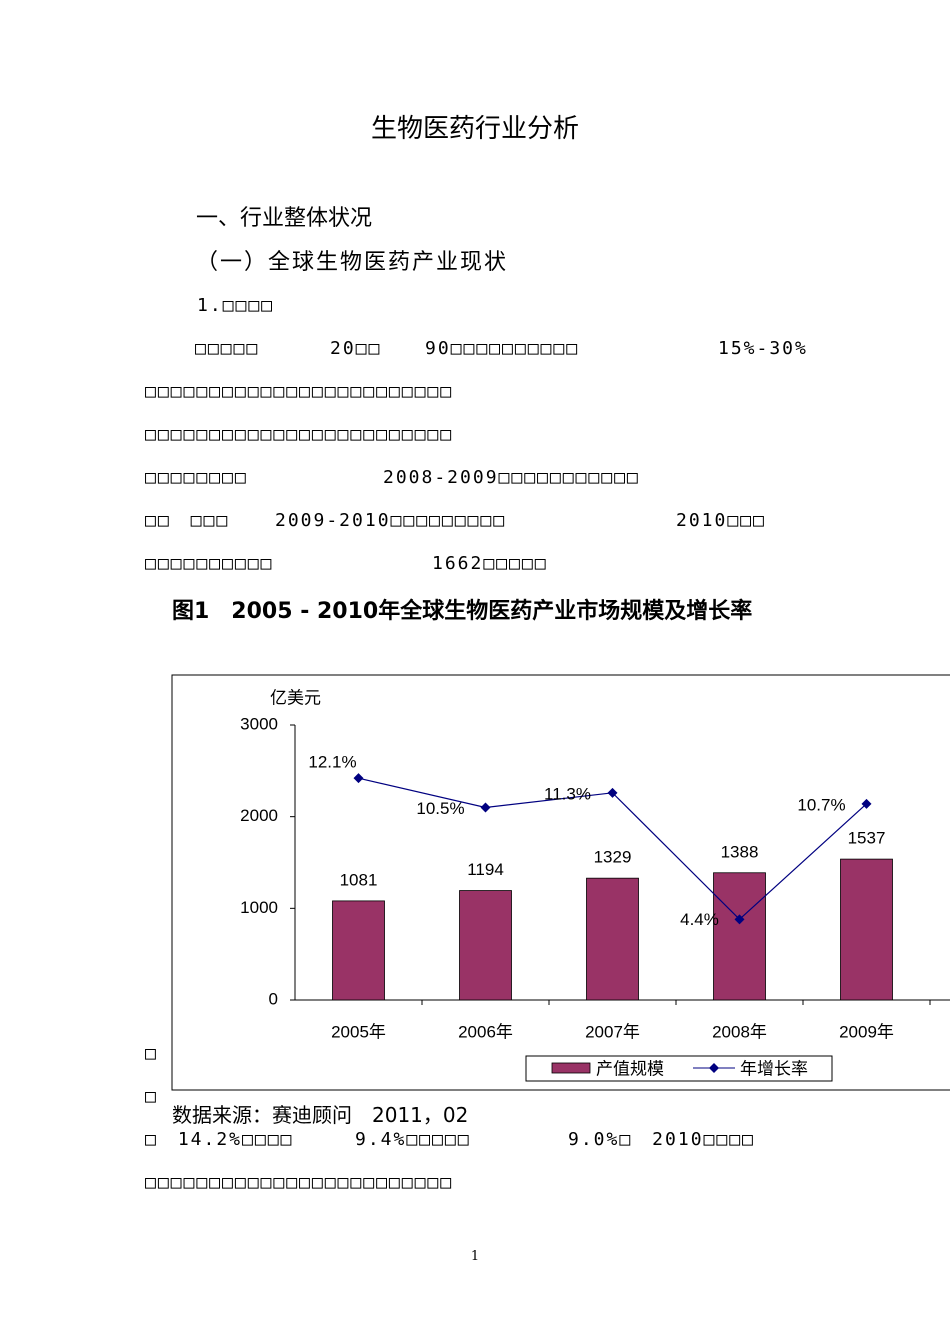 The height and width of the screenshot is (1344, 950). Describe the element at coordinates (462, 611) in the screenshot. I see `figure-caption: 图1 2005 - 2010年全球生物医药产业市场规模及增长率` at that location.